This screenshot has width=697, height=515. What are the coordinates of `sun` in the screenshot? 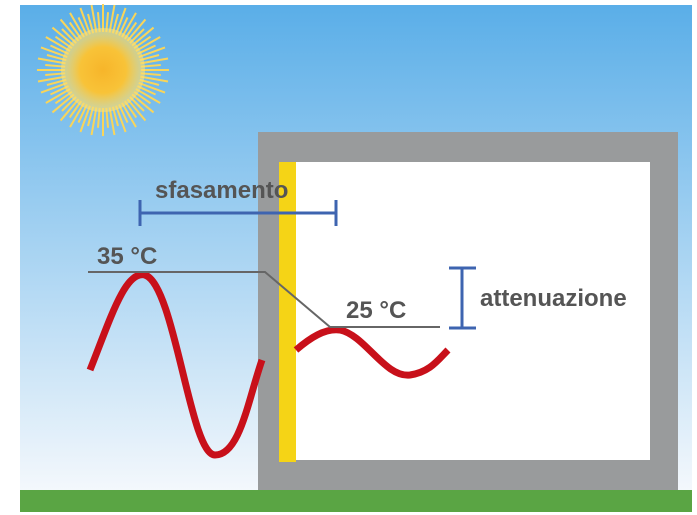 It's located at (103, 70).